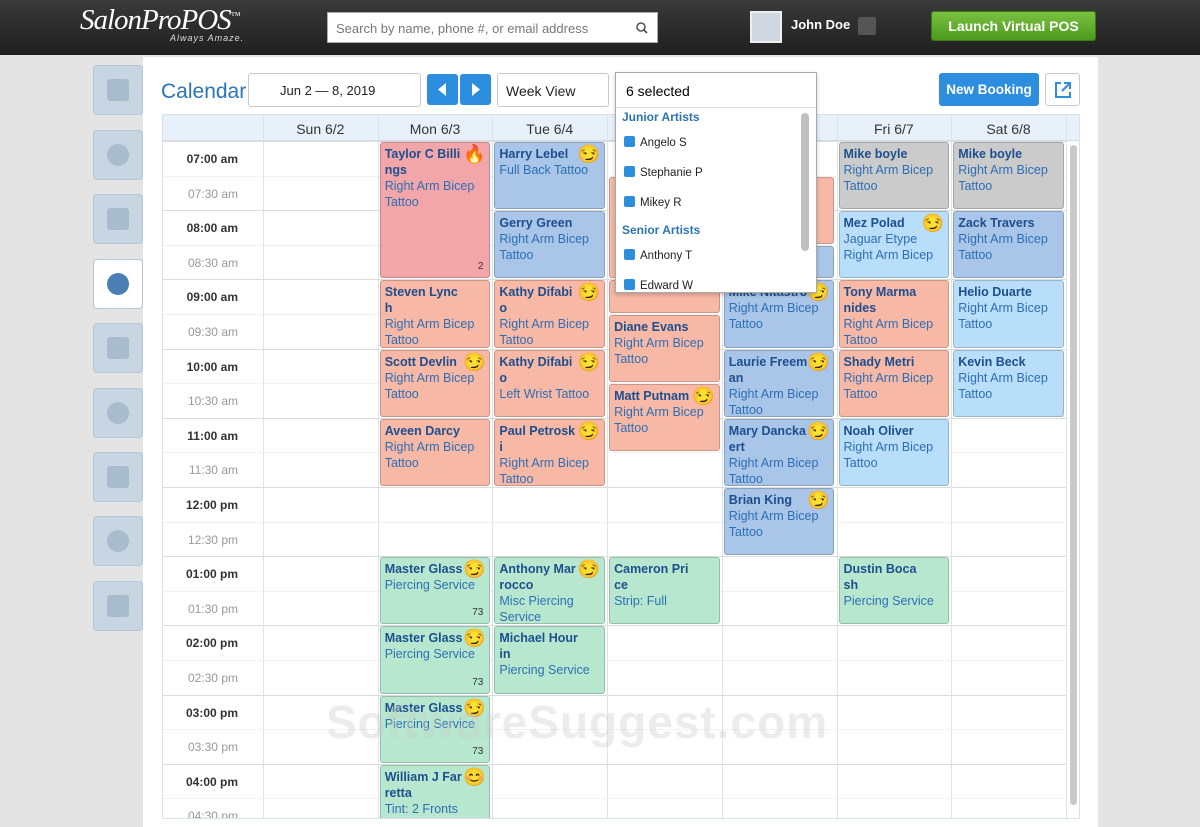 The height and width of the screenshot is (827, 1200). Describe the element at coordinates (1008, 129) in the screenshot. I see `day-header: Sat 6/8` at that location.